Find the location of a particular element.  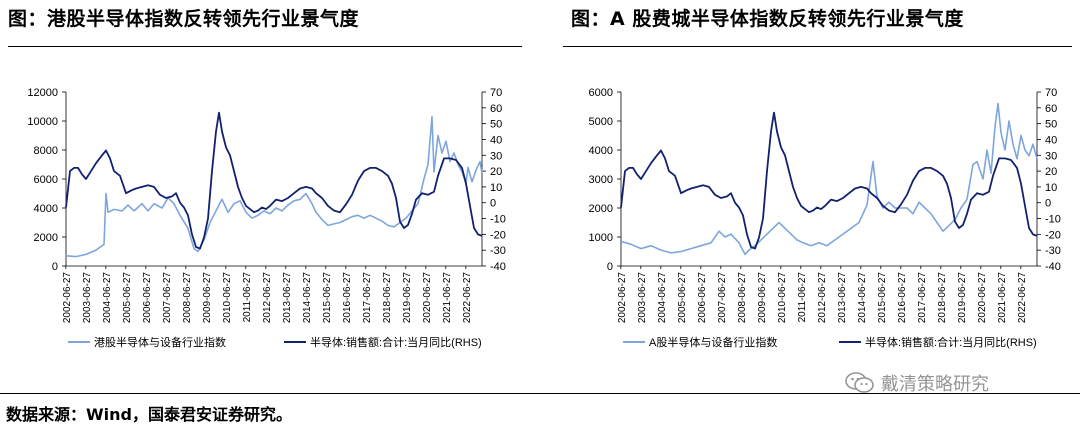

left-axis-tick-label: 8000 is located at coordinates (46, 151).